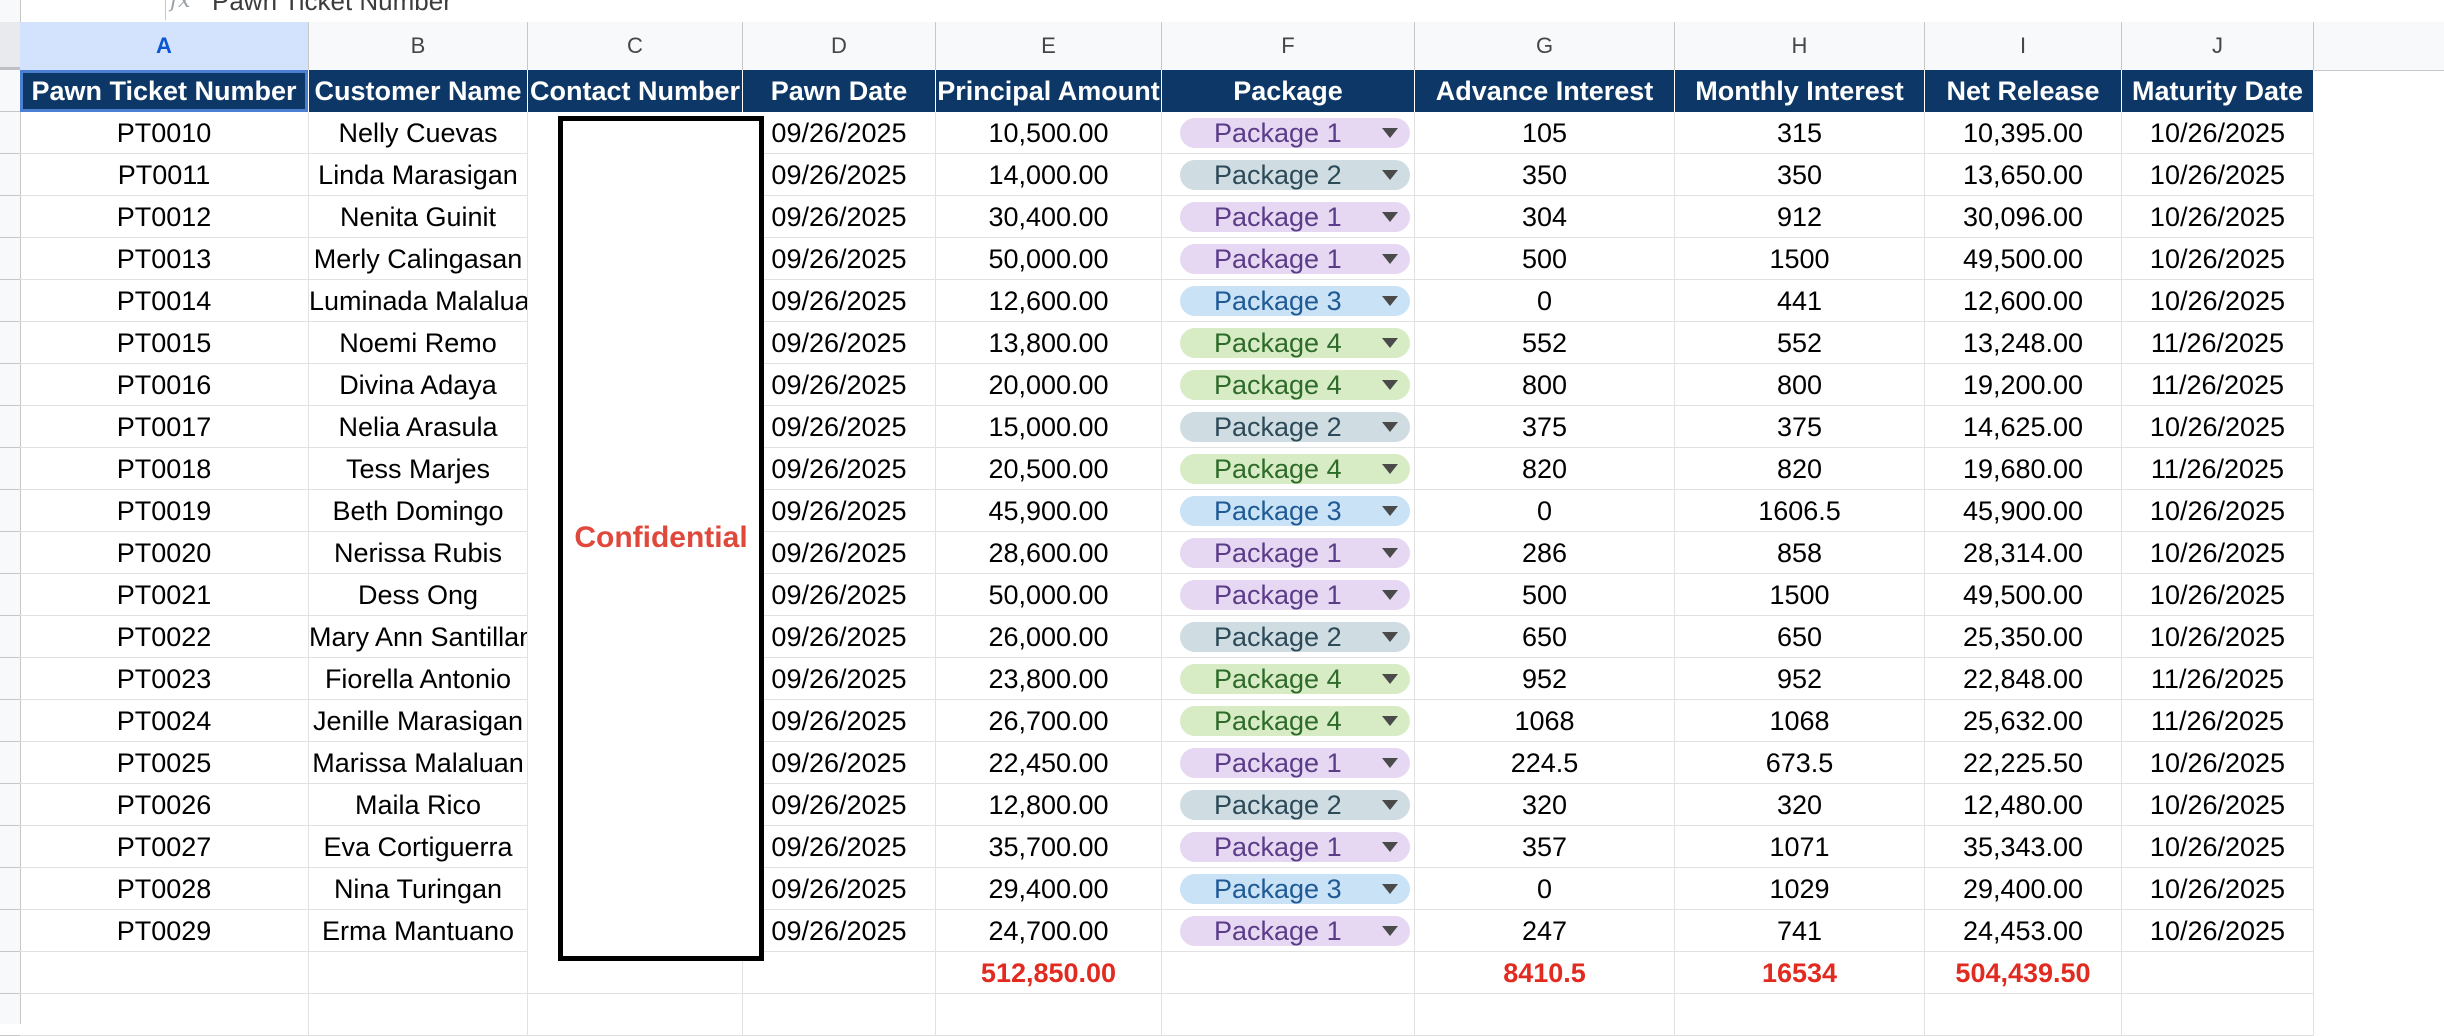  Describe the element at coordinates (1288, 46) in the screenshot. I see `column-header-f: F` at that location.